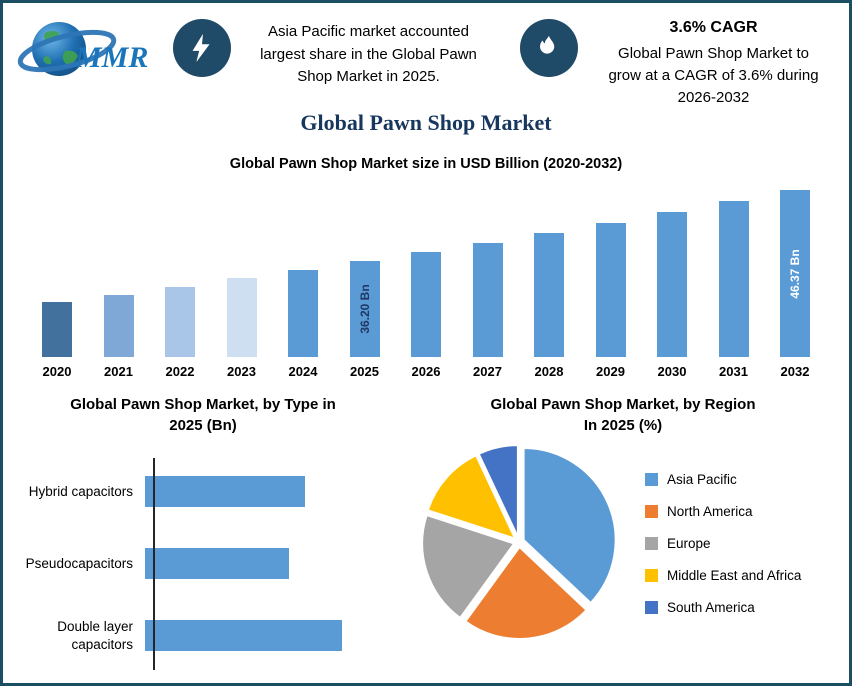  I want to click on bar-area-2030, so click(672, 270).